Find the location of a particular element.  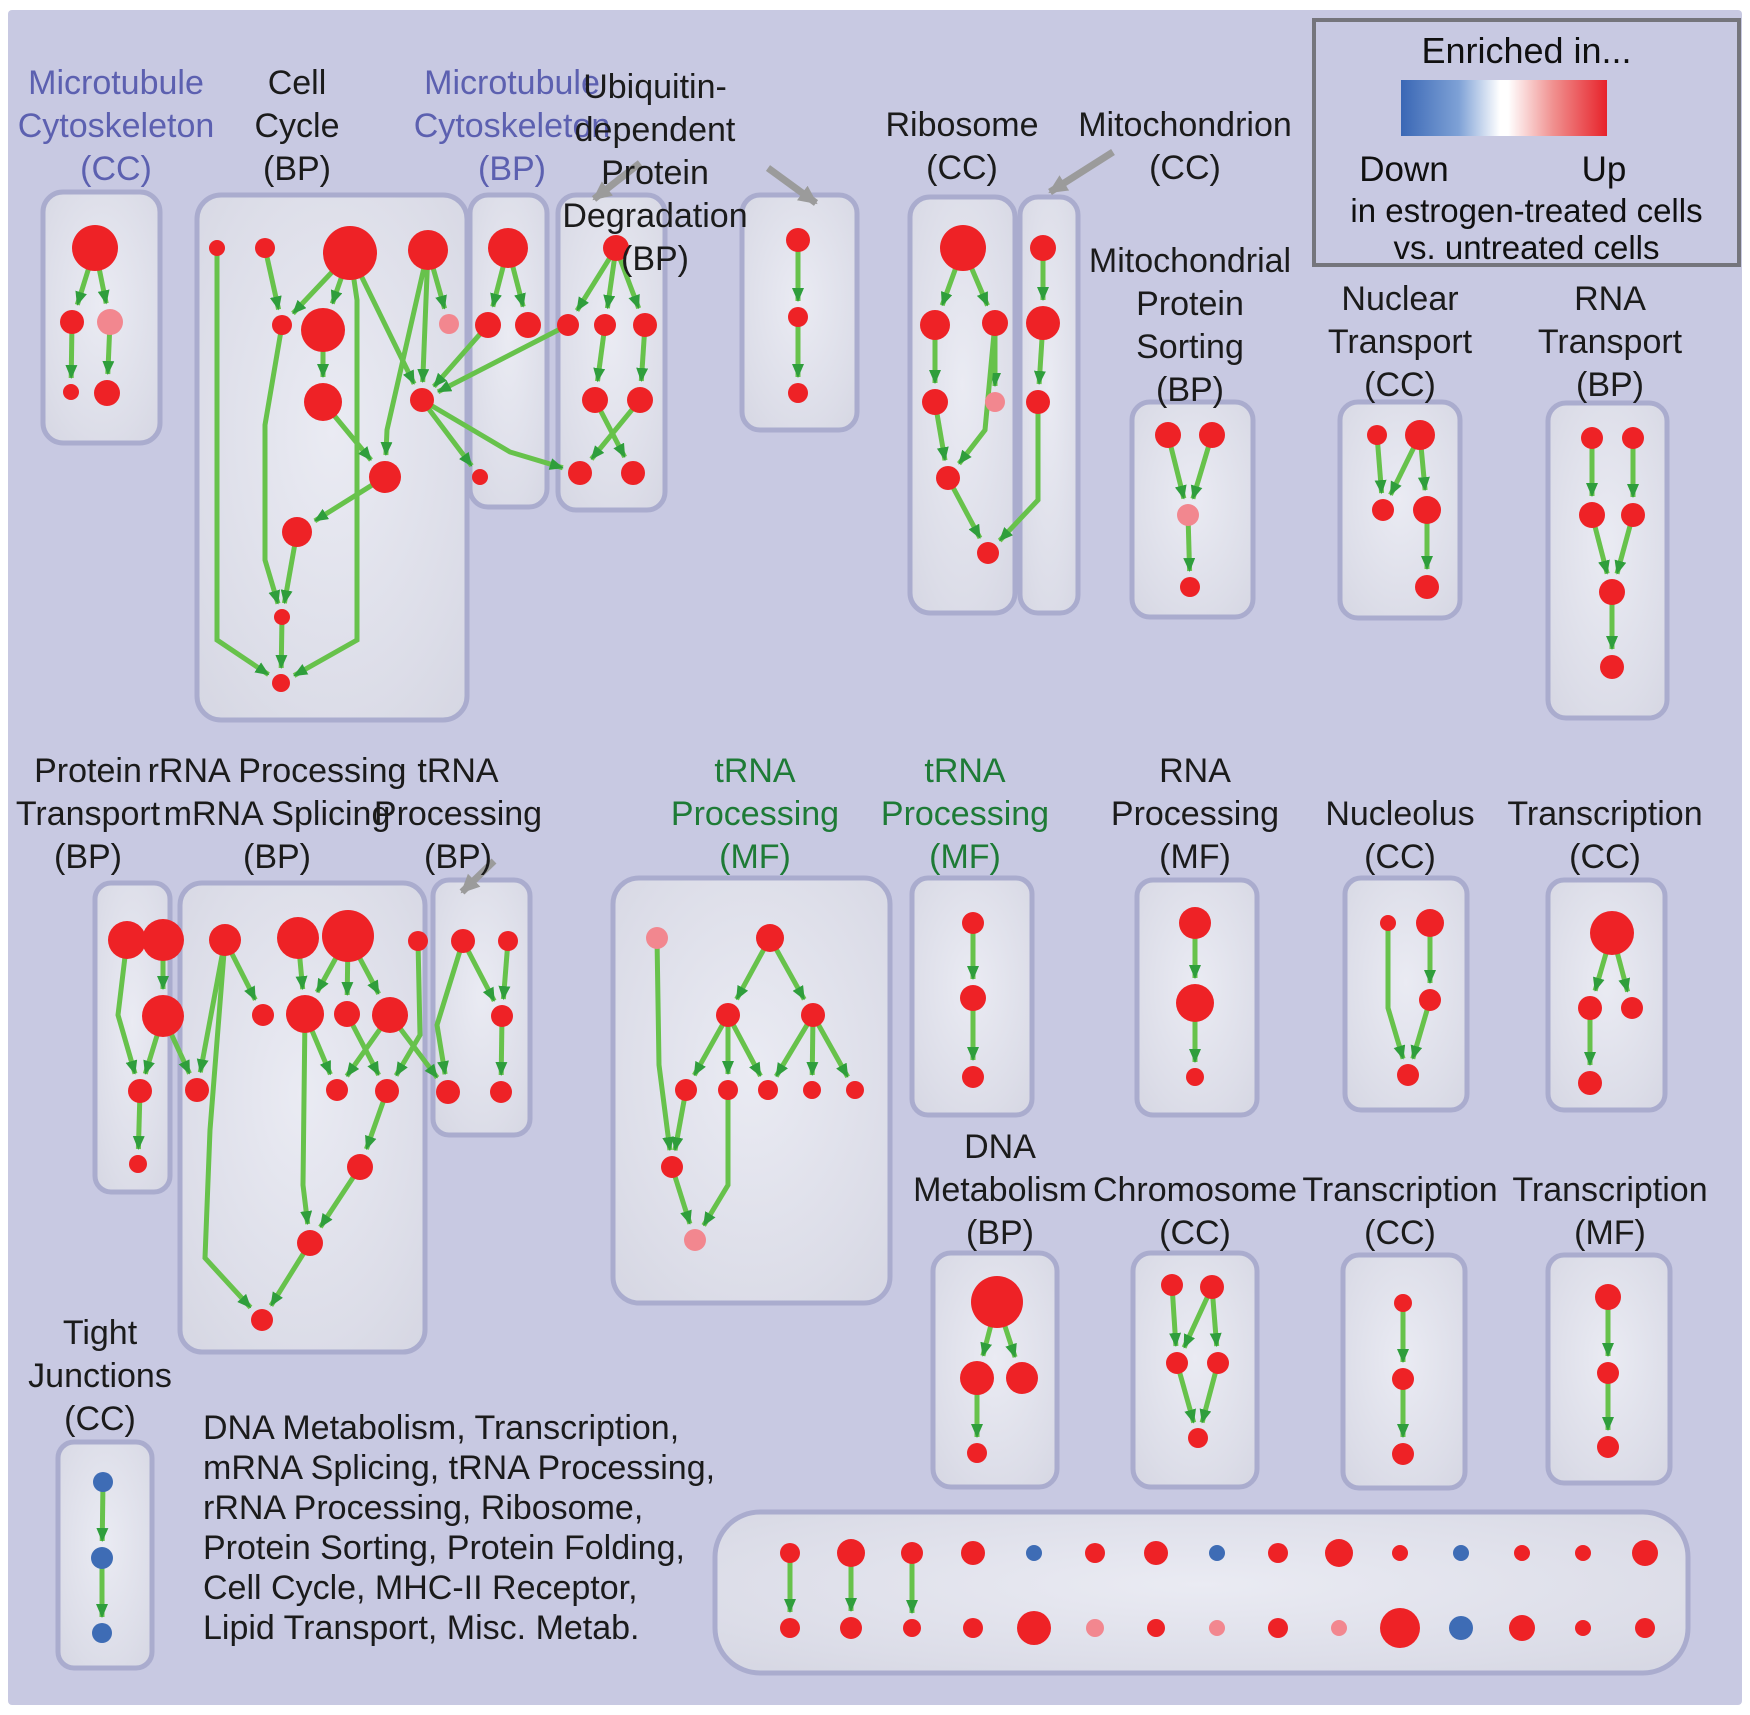

cluster-label-ribosome: Ribosome (CC) is located at coordinates (961, 147).